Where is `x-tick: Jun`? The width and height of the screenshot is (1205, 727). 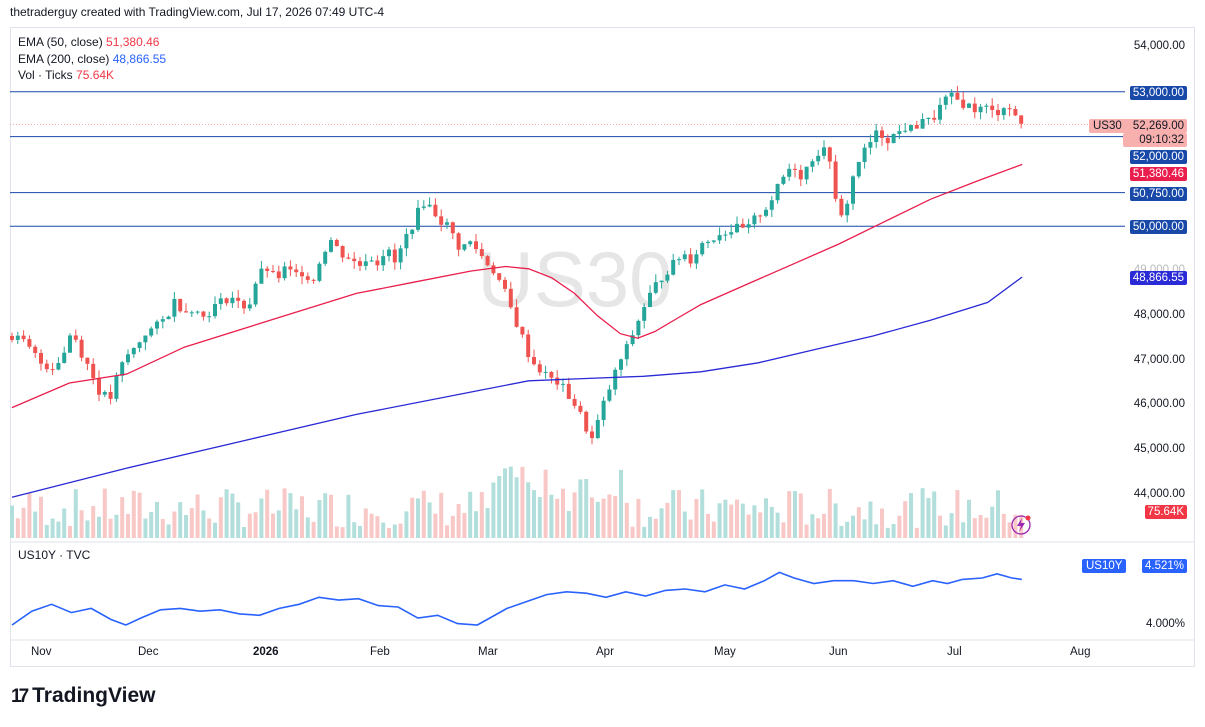 x-tick: Jun is located at coordinates (838, 652).